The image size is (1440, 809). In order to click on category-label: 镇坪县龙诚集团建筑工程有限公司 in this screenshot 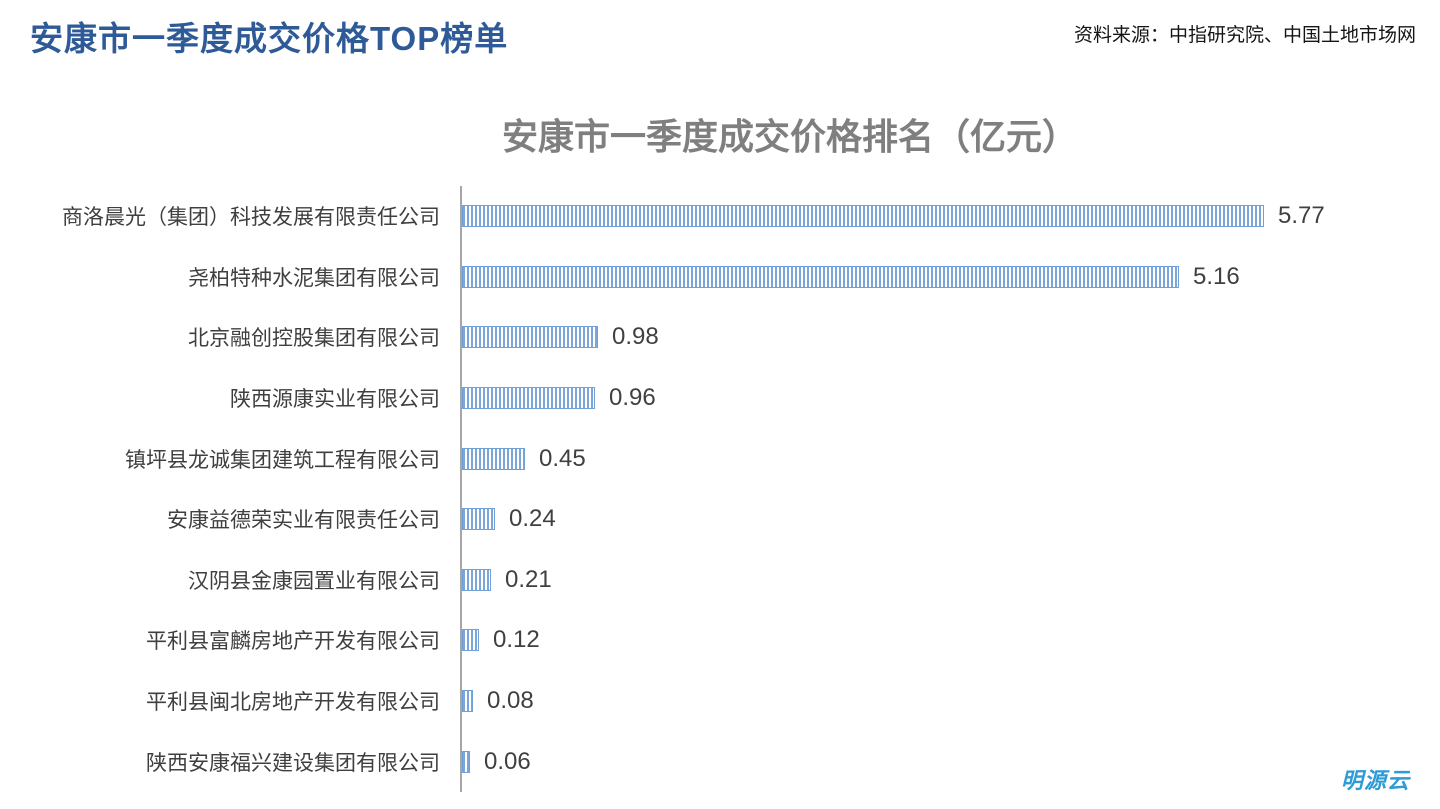, I will do `click(282, 460)`.